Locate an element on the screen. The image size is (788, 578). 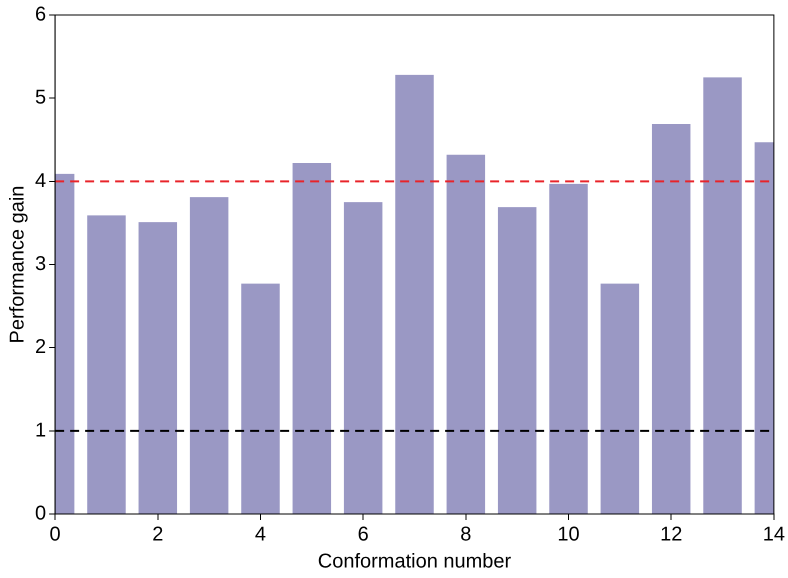
x-axis-title: Conformation number is located at coordinates (415, 561).